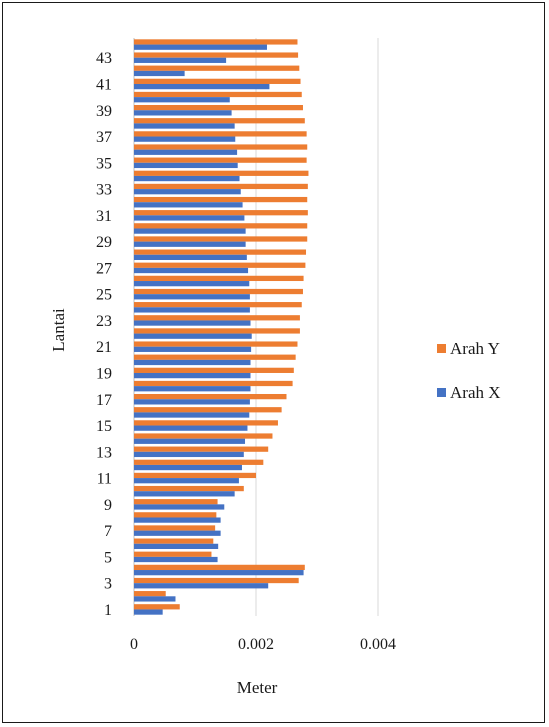 The image size is (549, 727). I want to click on y-tick-label: 15, so click(104, 426).